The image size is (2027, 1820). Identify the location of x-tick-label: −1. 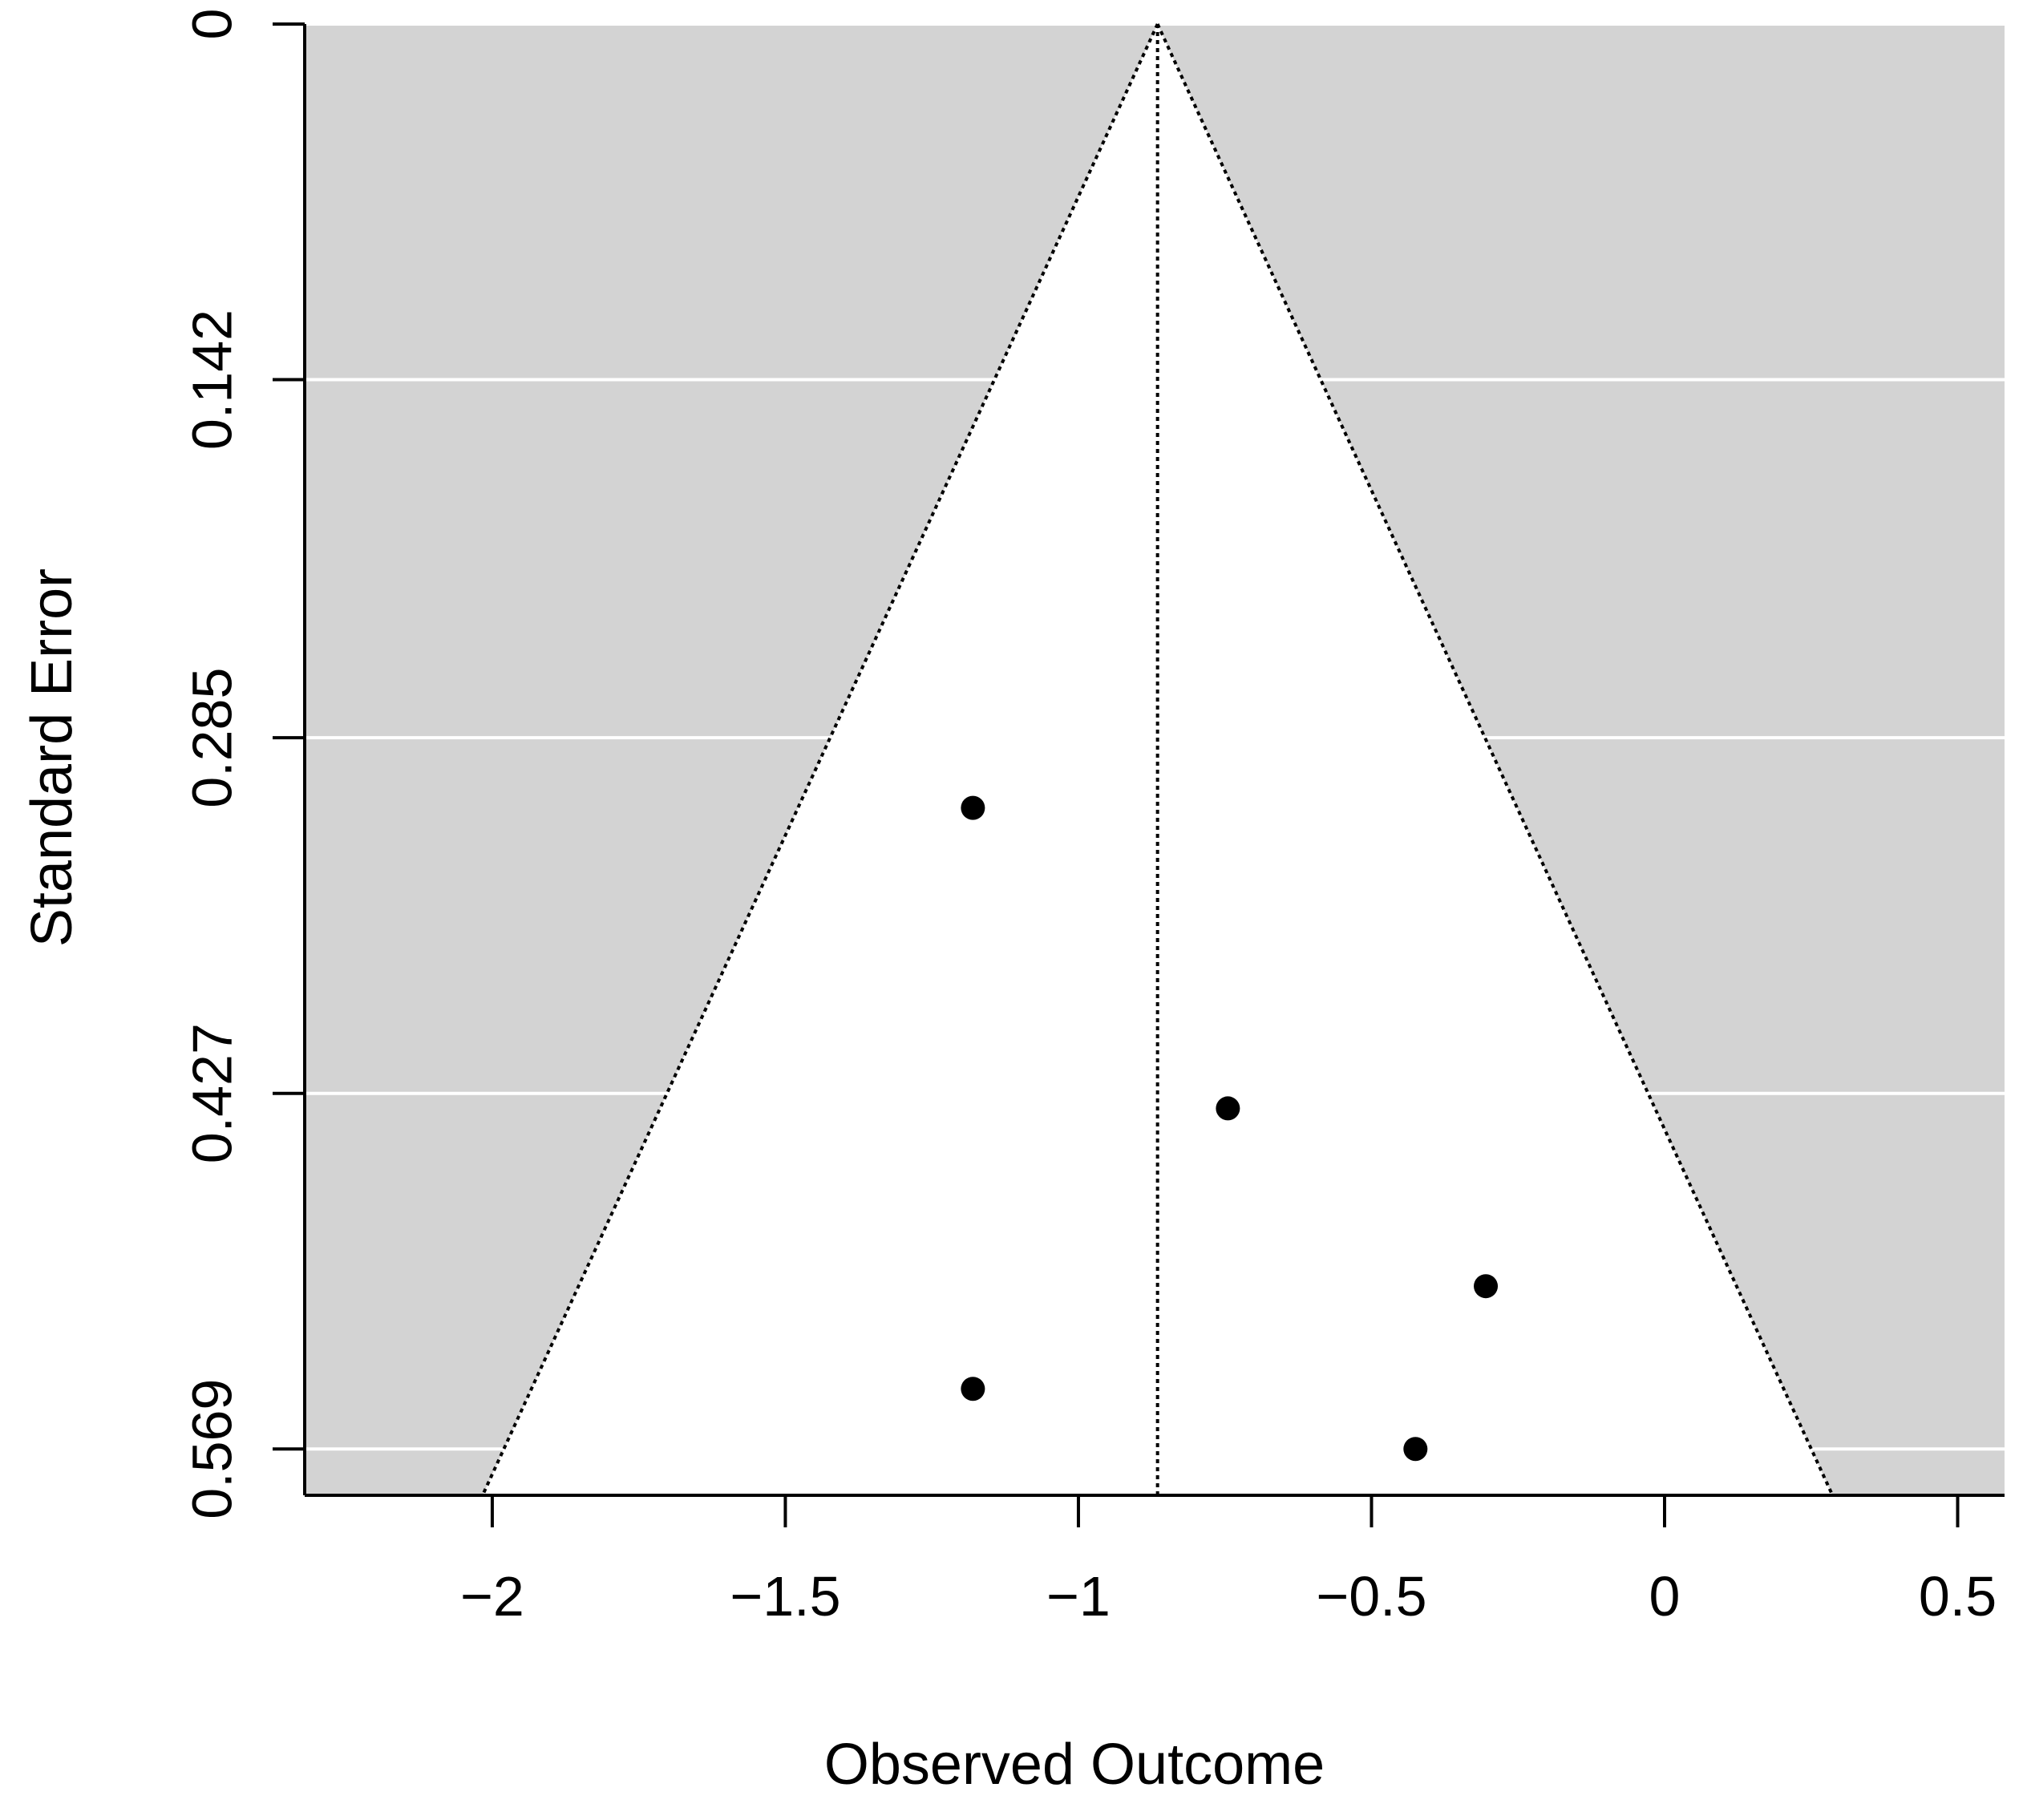
(1078, 1596).